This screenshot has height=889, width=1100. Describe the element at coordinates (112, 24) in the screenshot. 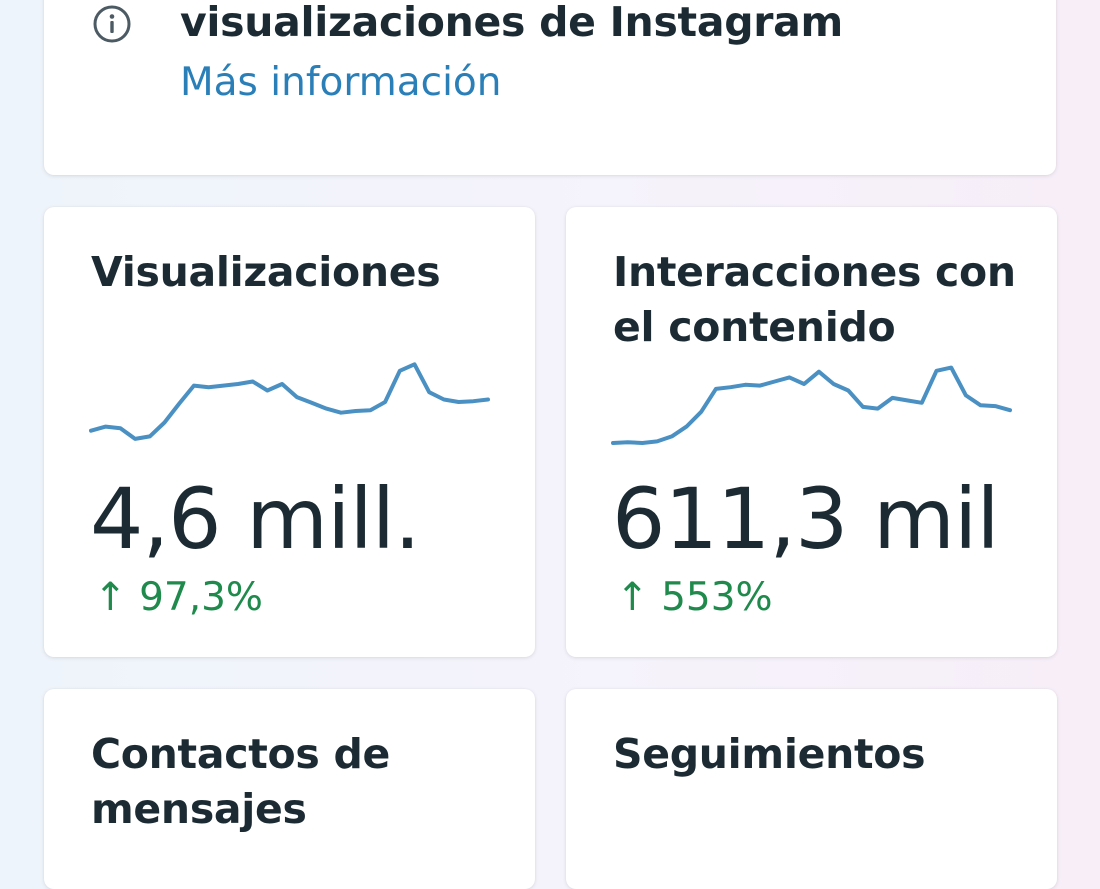

I see `info-icon` at that location.